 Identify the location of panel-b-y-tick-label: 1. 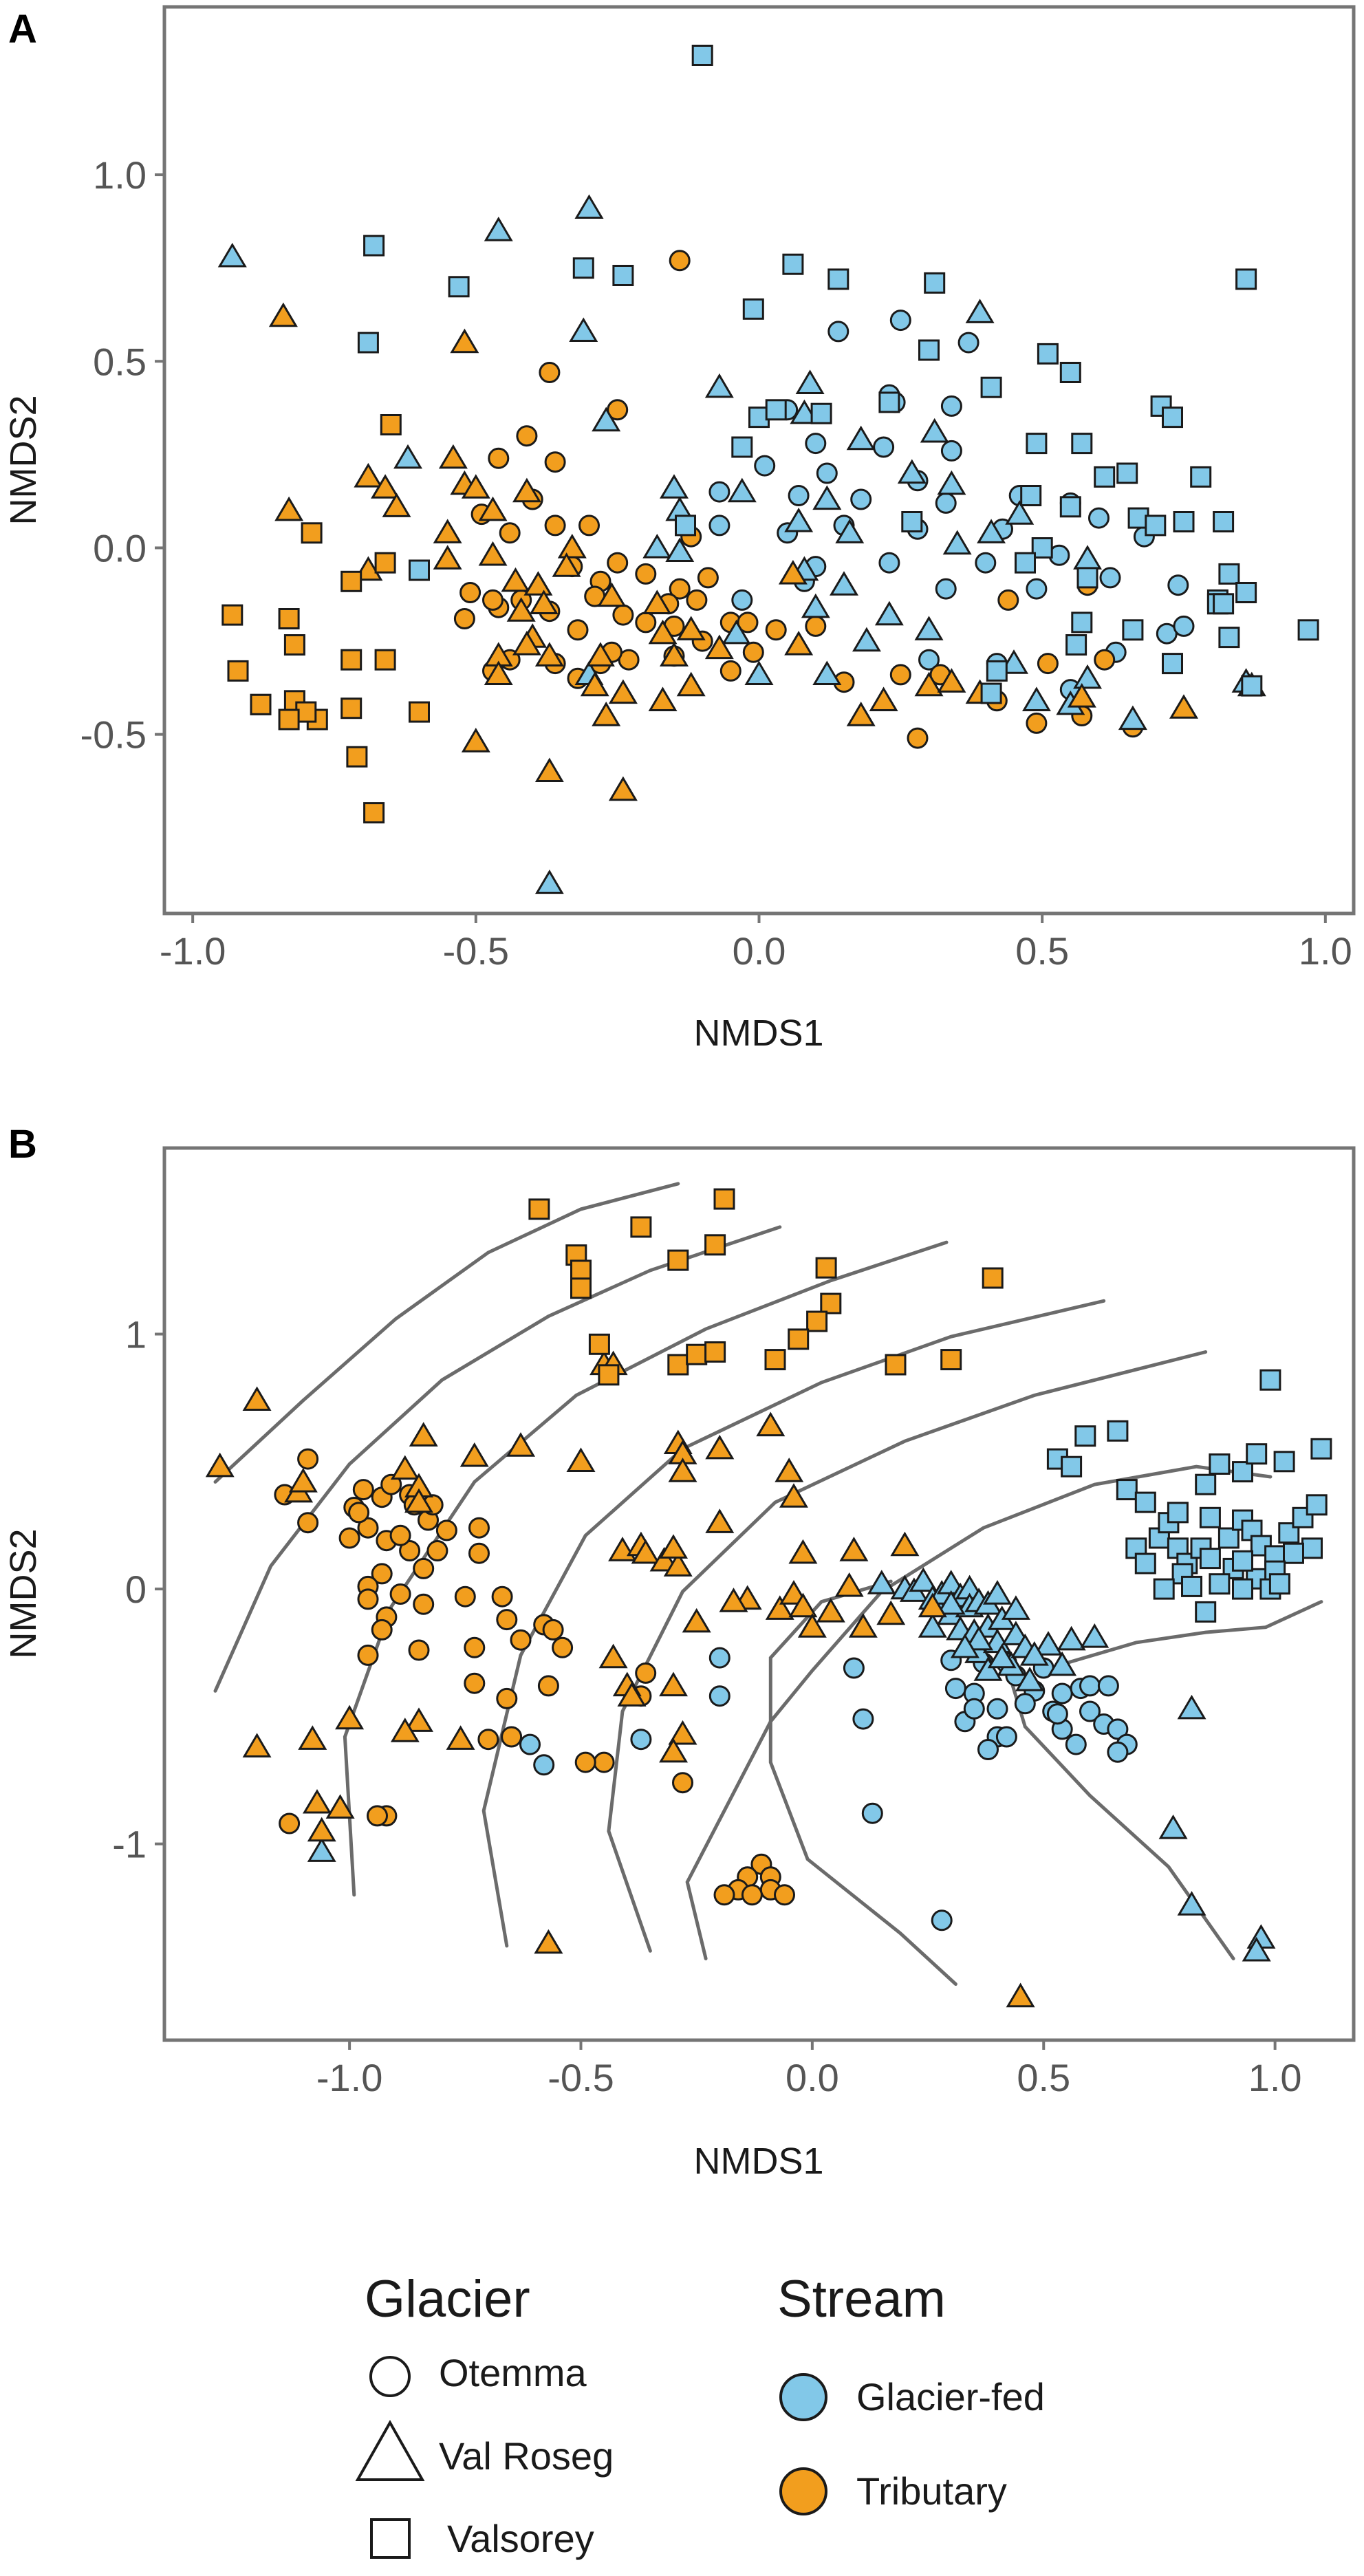
(136, 1334).